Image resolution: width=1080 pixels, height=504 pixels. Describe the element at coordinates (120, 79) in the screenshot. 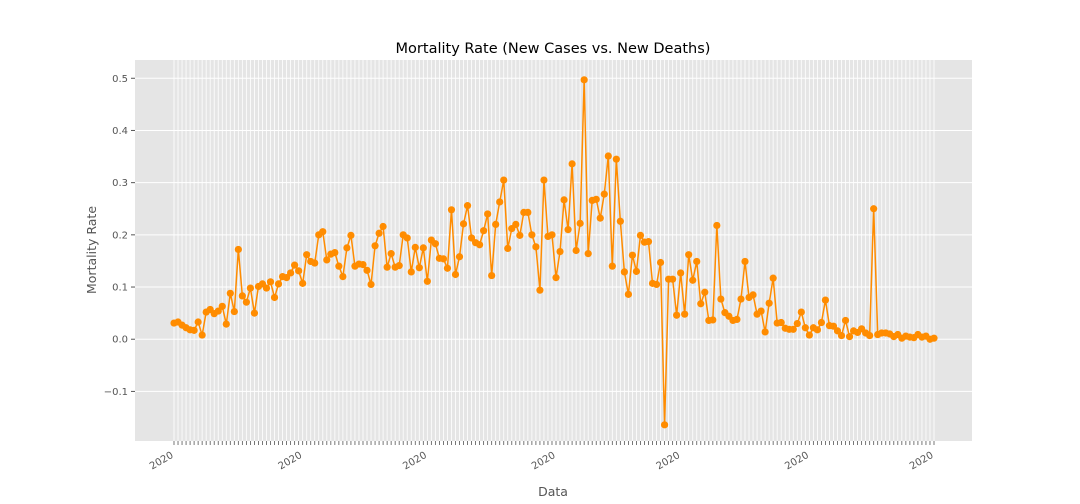

I see `y-tick-label: 0.5` at that location.